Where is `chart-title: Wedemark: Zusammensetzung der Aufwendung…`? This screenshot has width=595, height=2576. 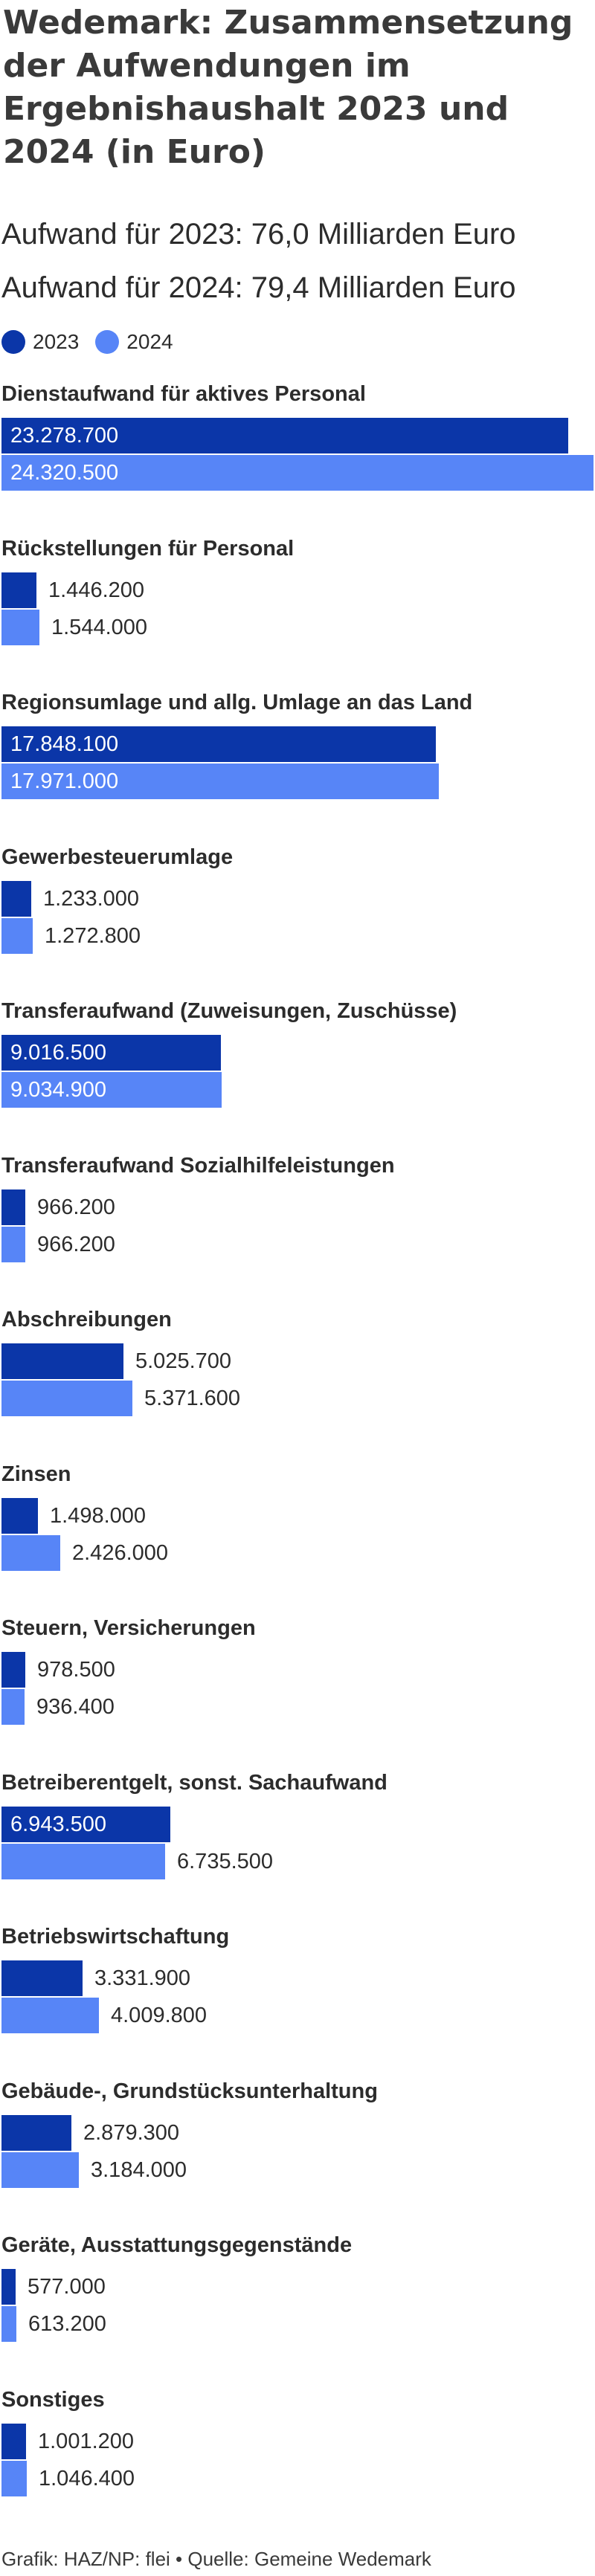
chart-title: Wedemark: Zusammensetzung der Aufwendung… is located at coordinates (288, 87).